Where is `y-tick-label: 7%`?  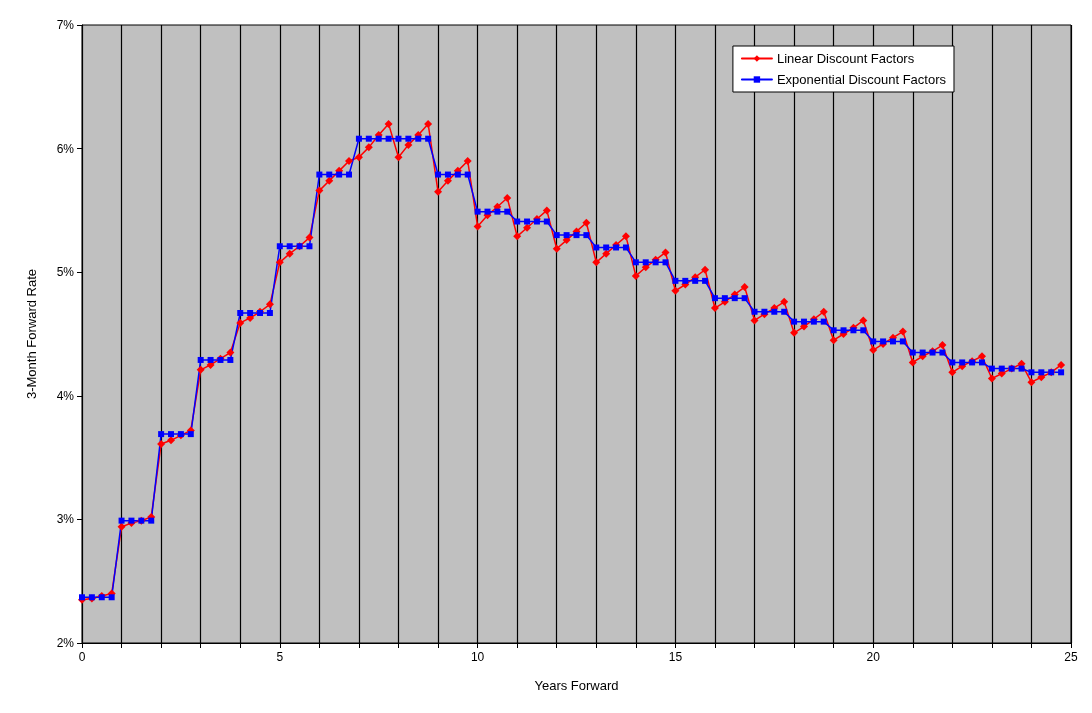
y-tick-label: 7% is located at coordinates (65, 25).